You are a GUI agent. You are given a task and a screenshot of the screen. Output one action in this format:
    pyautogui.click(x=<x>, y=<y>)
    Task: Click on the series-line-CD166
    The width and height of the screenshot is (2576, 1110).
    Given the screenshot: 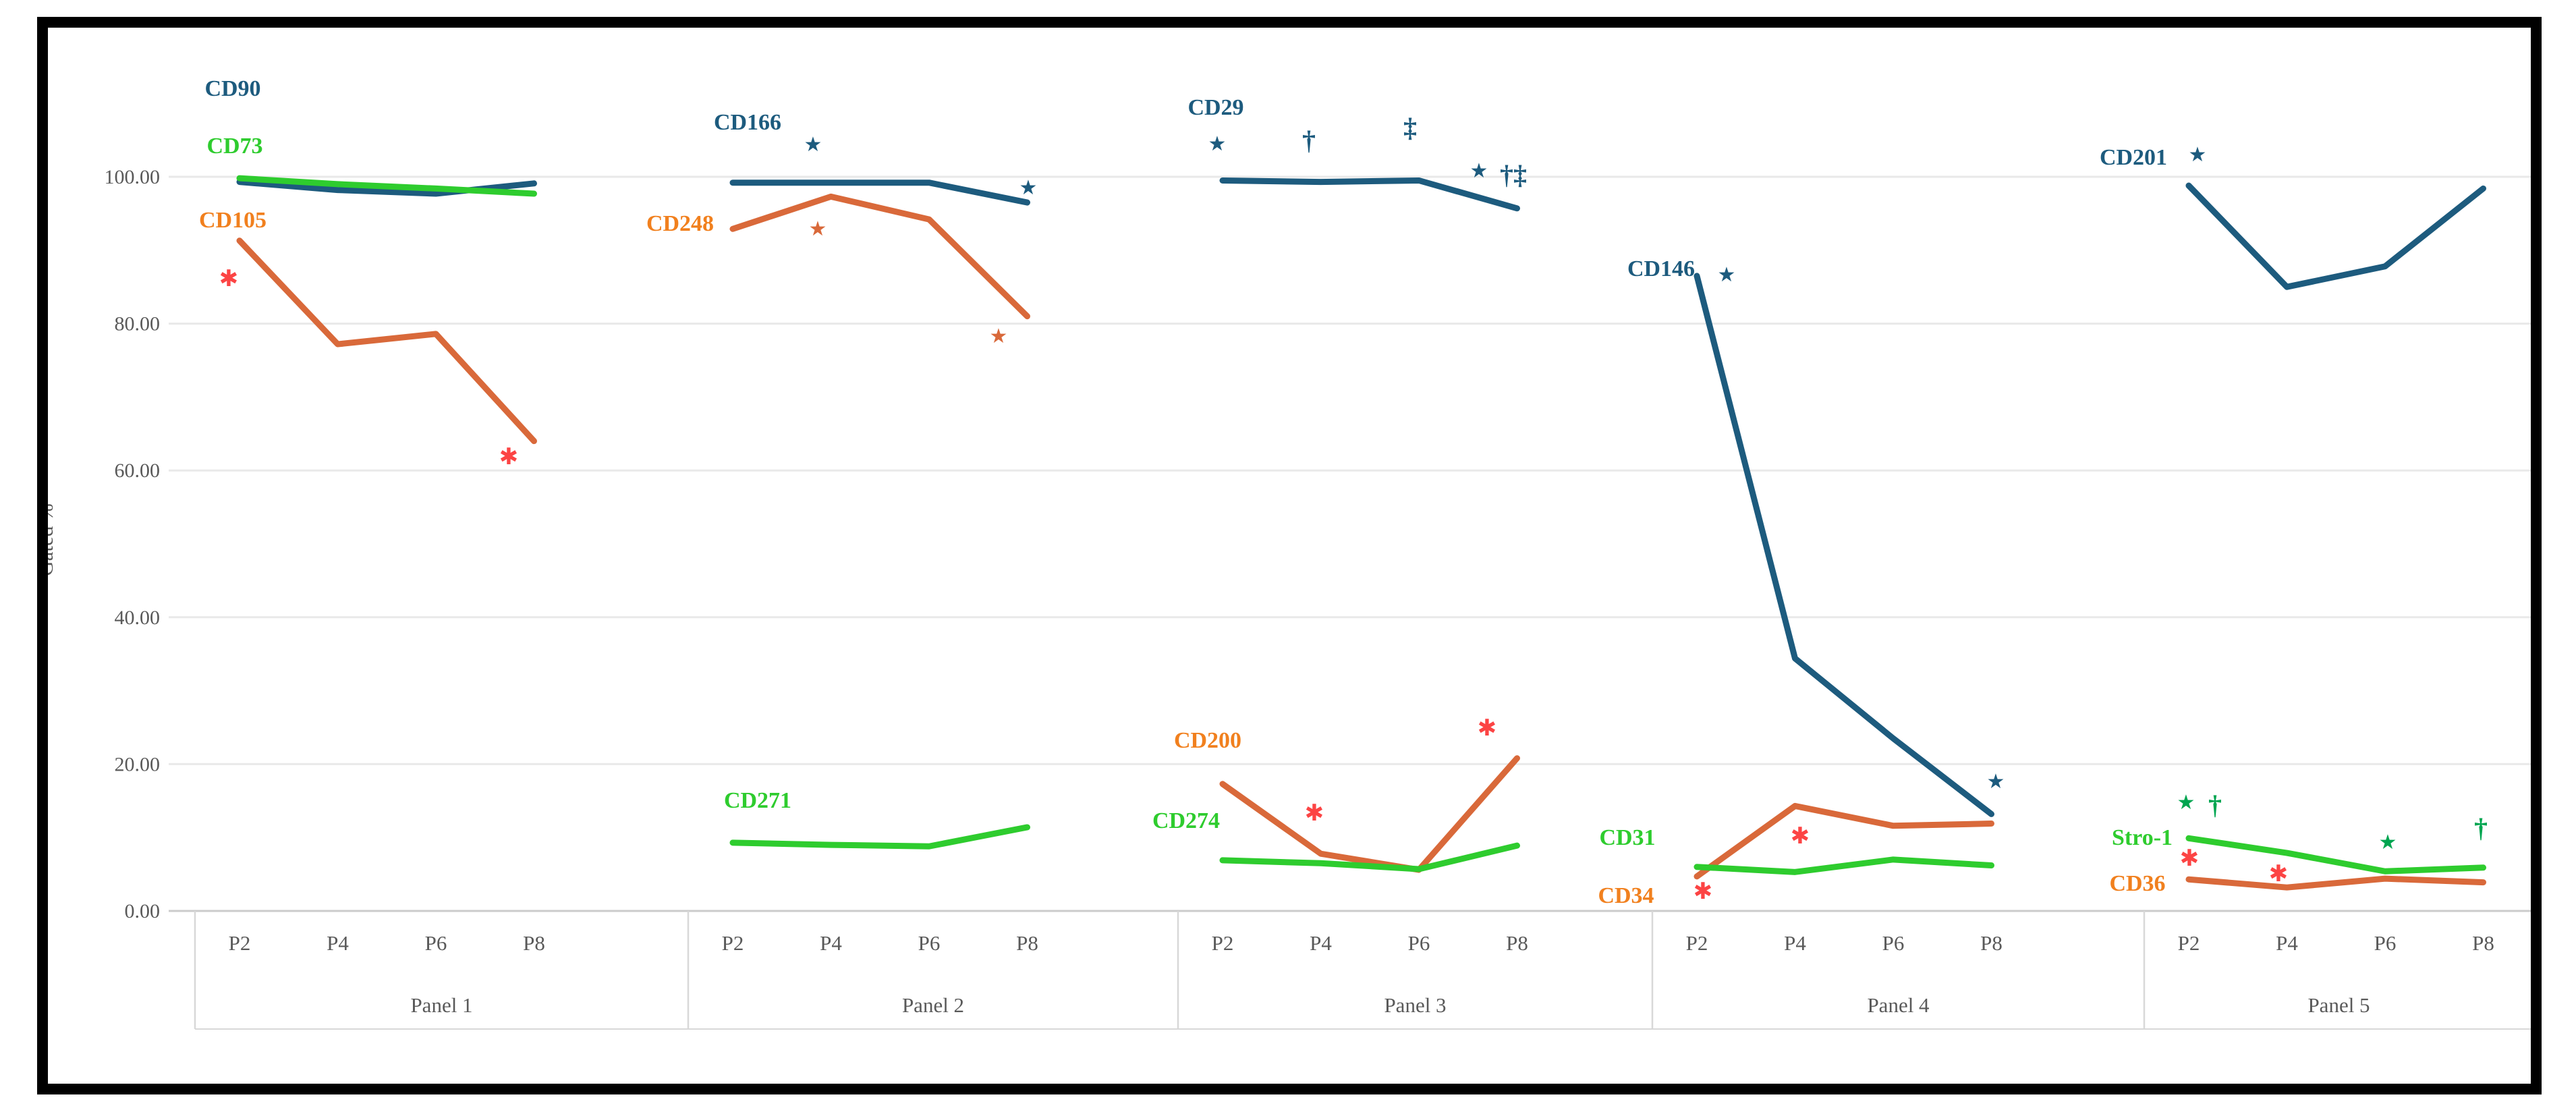 What is the action you would take?
    pyautogui.click(x=879, y=192)
    